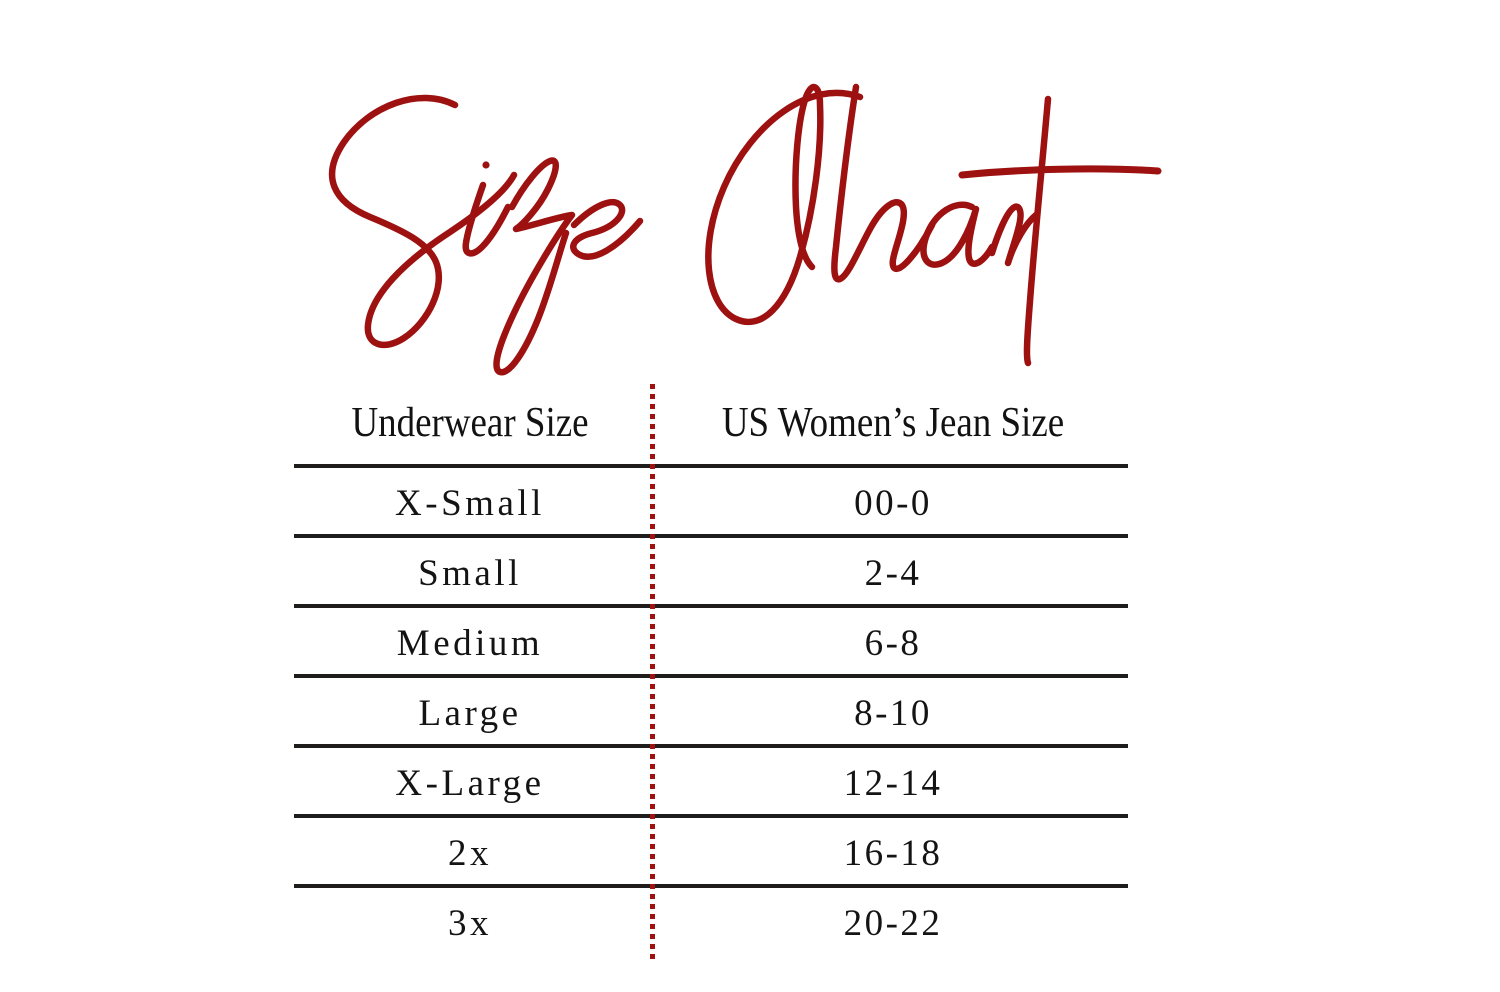 The width and height of the screenshot is (1500, 992). What do you see at coordinates (712, 573) in the screenshot?
I see `table-row: Small 2-4` at bounding box center [712, 573].